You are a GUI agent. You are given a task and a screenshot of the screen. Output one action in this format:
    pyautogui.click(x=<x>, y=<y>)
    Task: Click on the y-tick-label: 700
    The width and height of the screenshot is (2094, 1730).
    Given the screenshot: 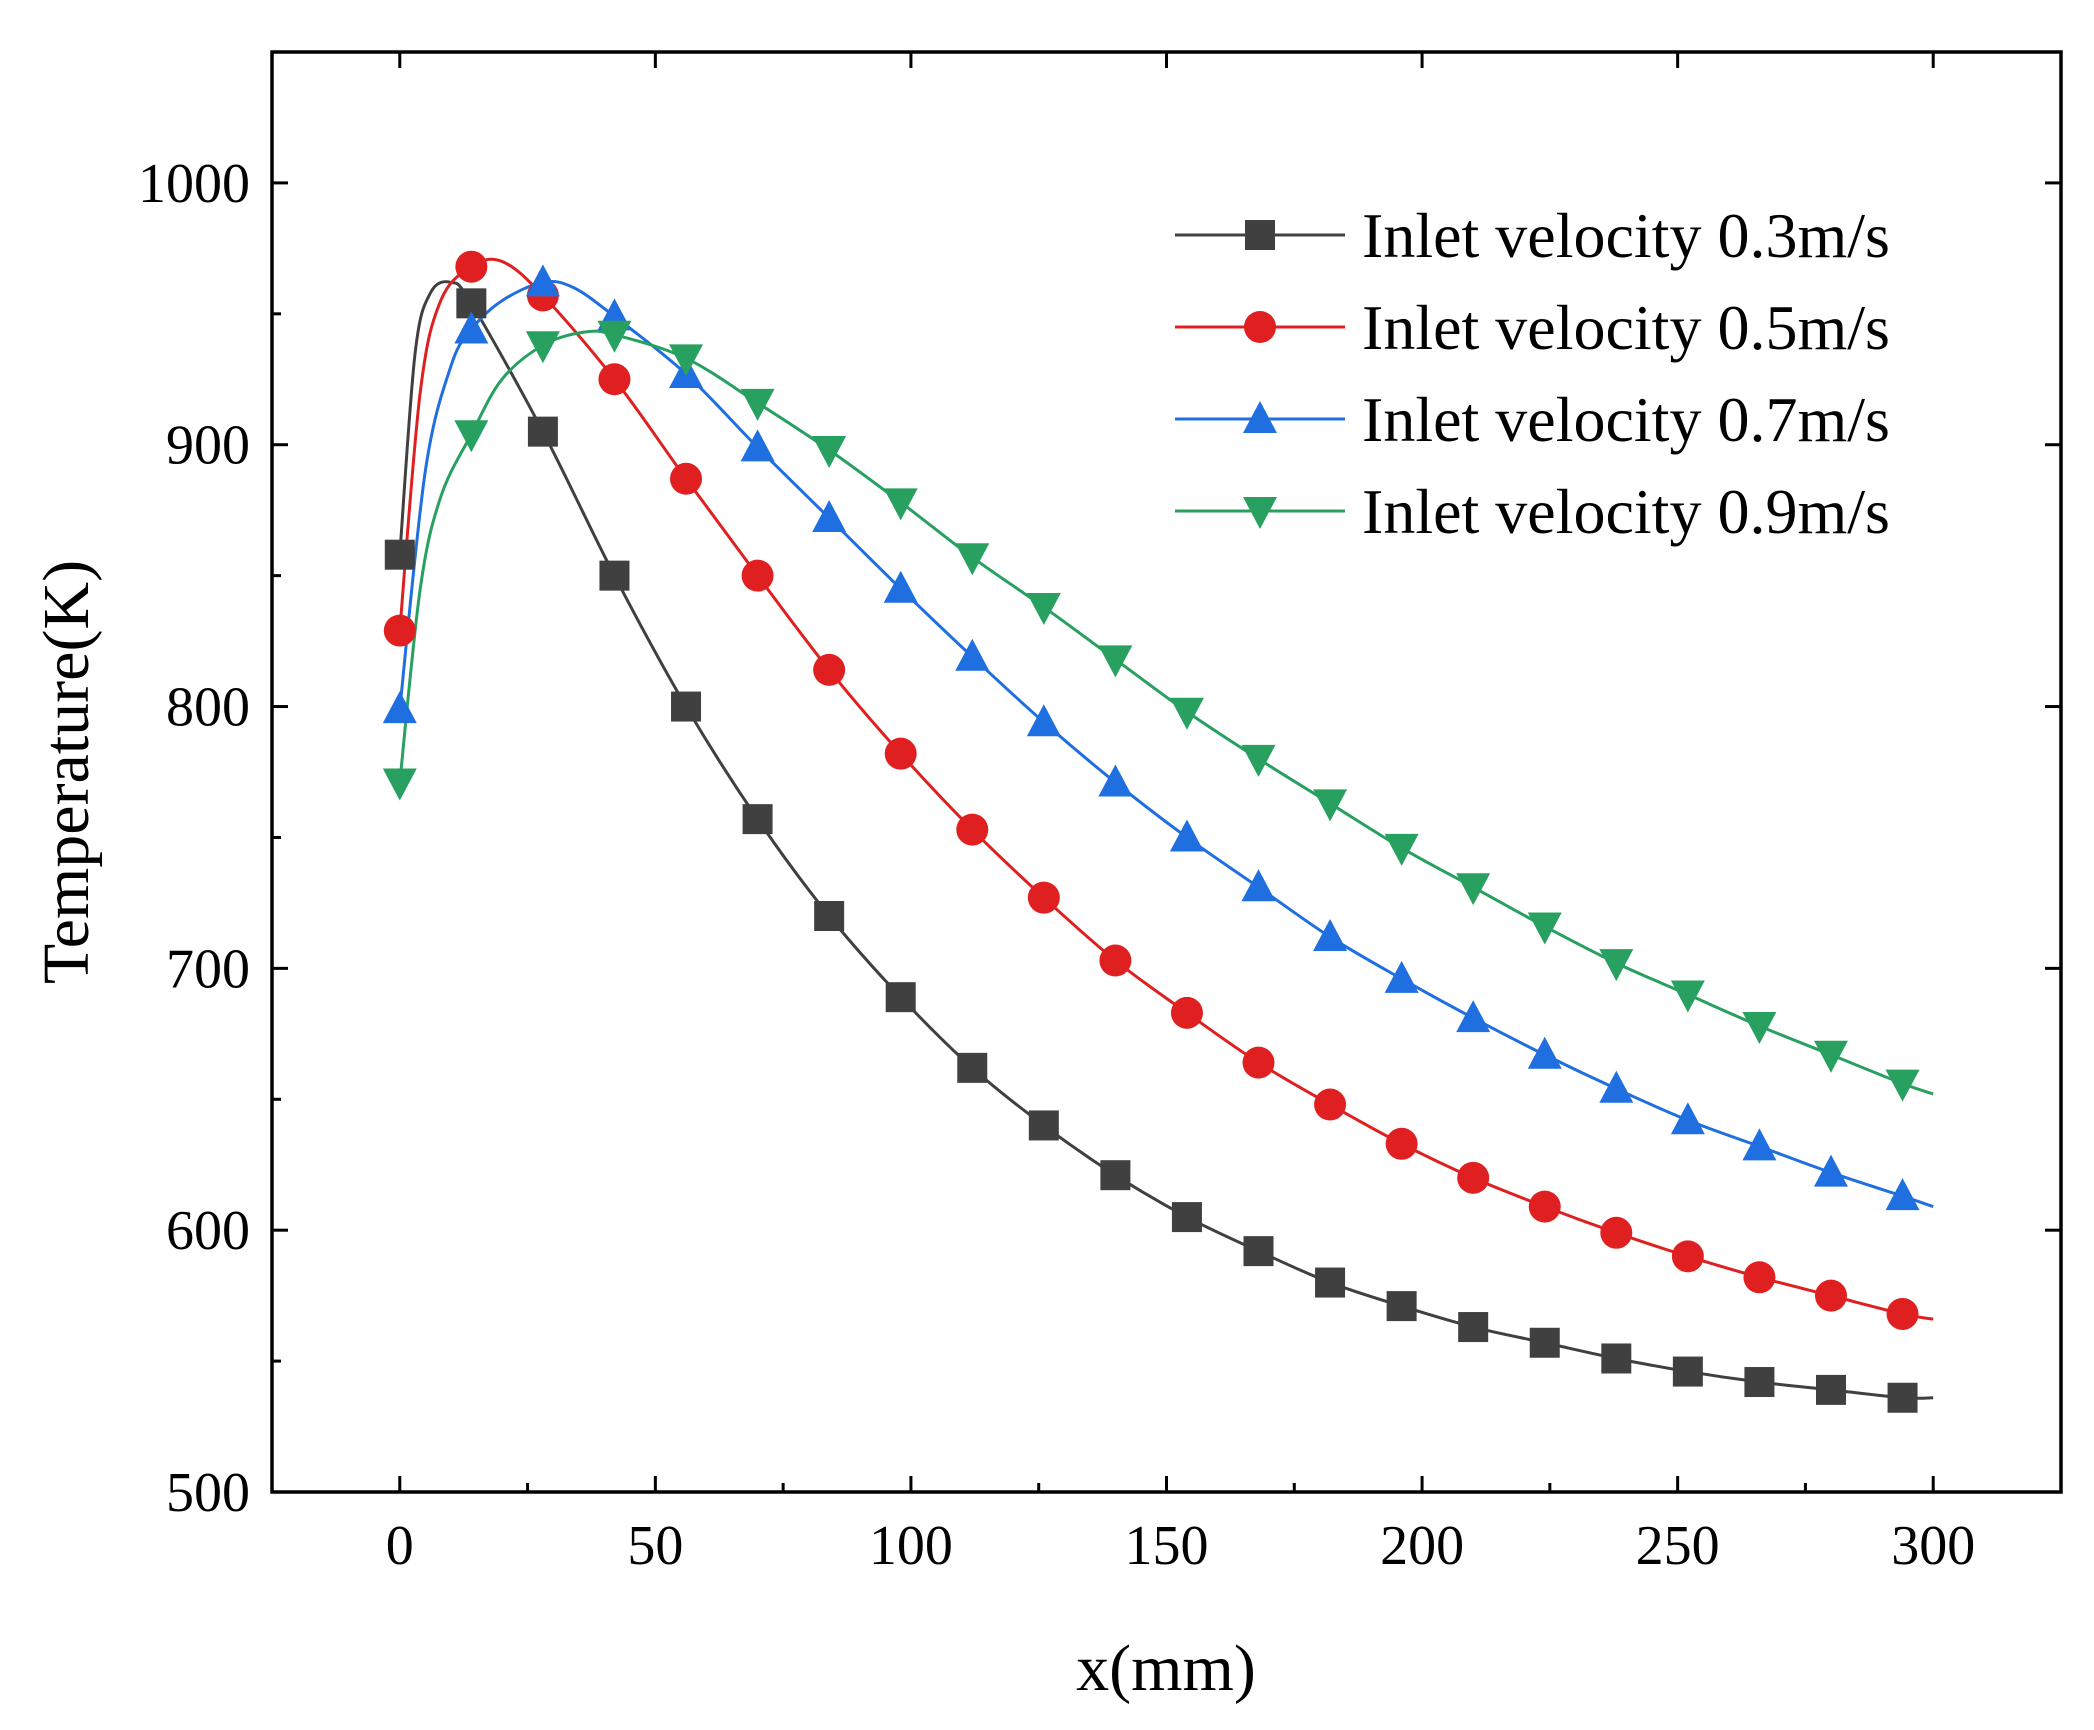 What is the action you would take?
    pyautogui.click(x=208, y=969)
    